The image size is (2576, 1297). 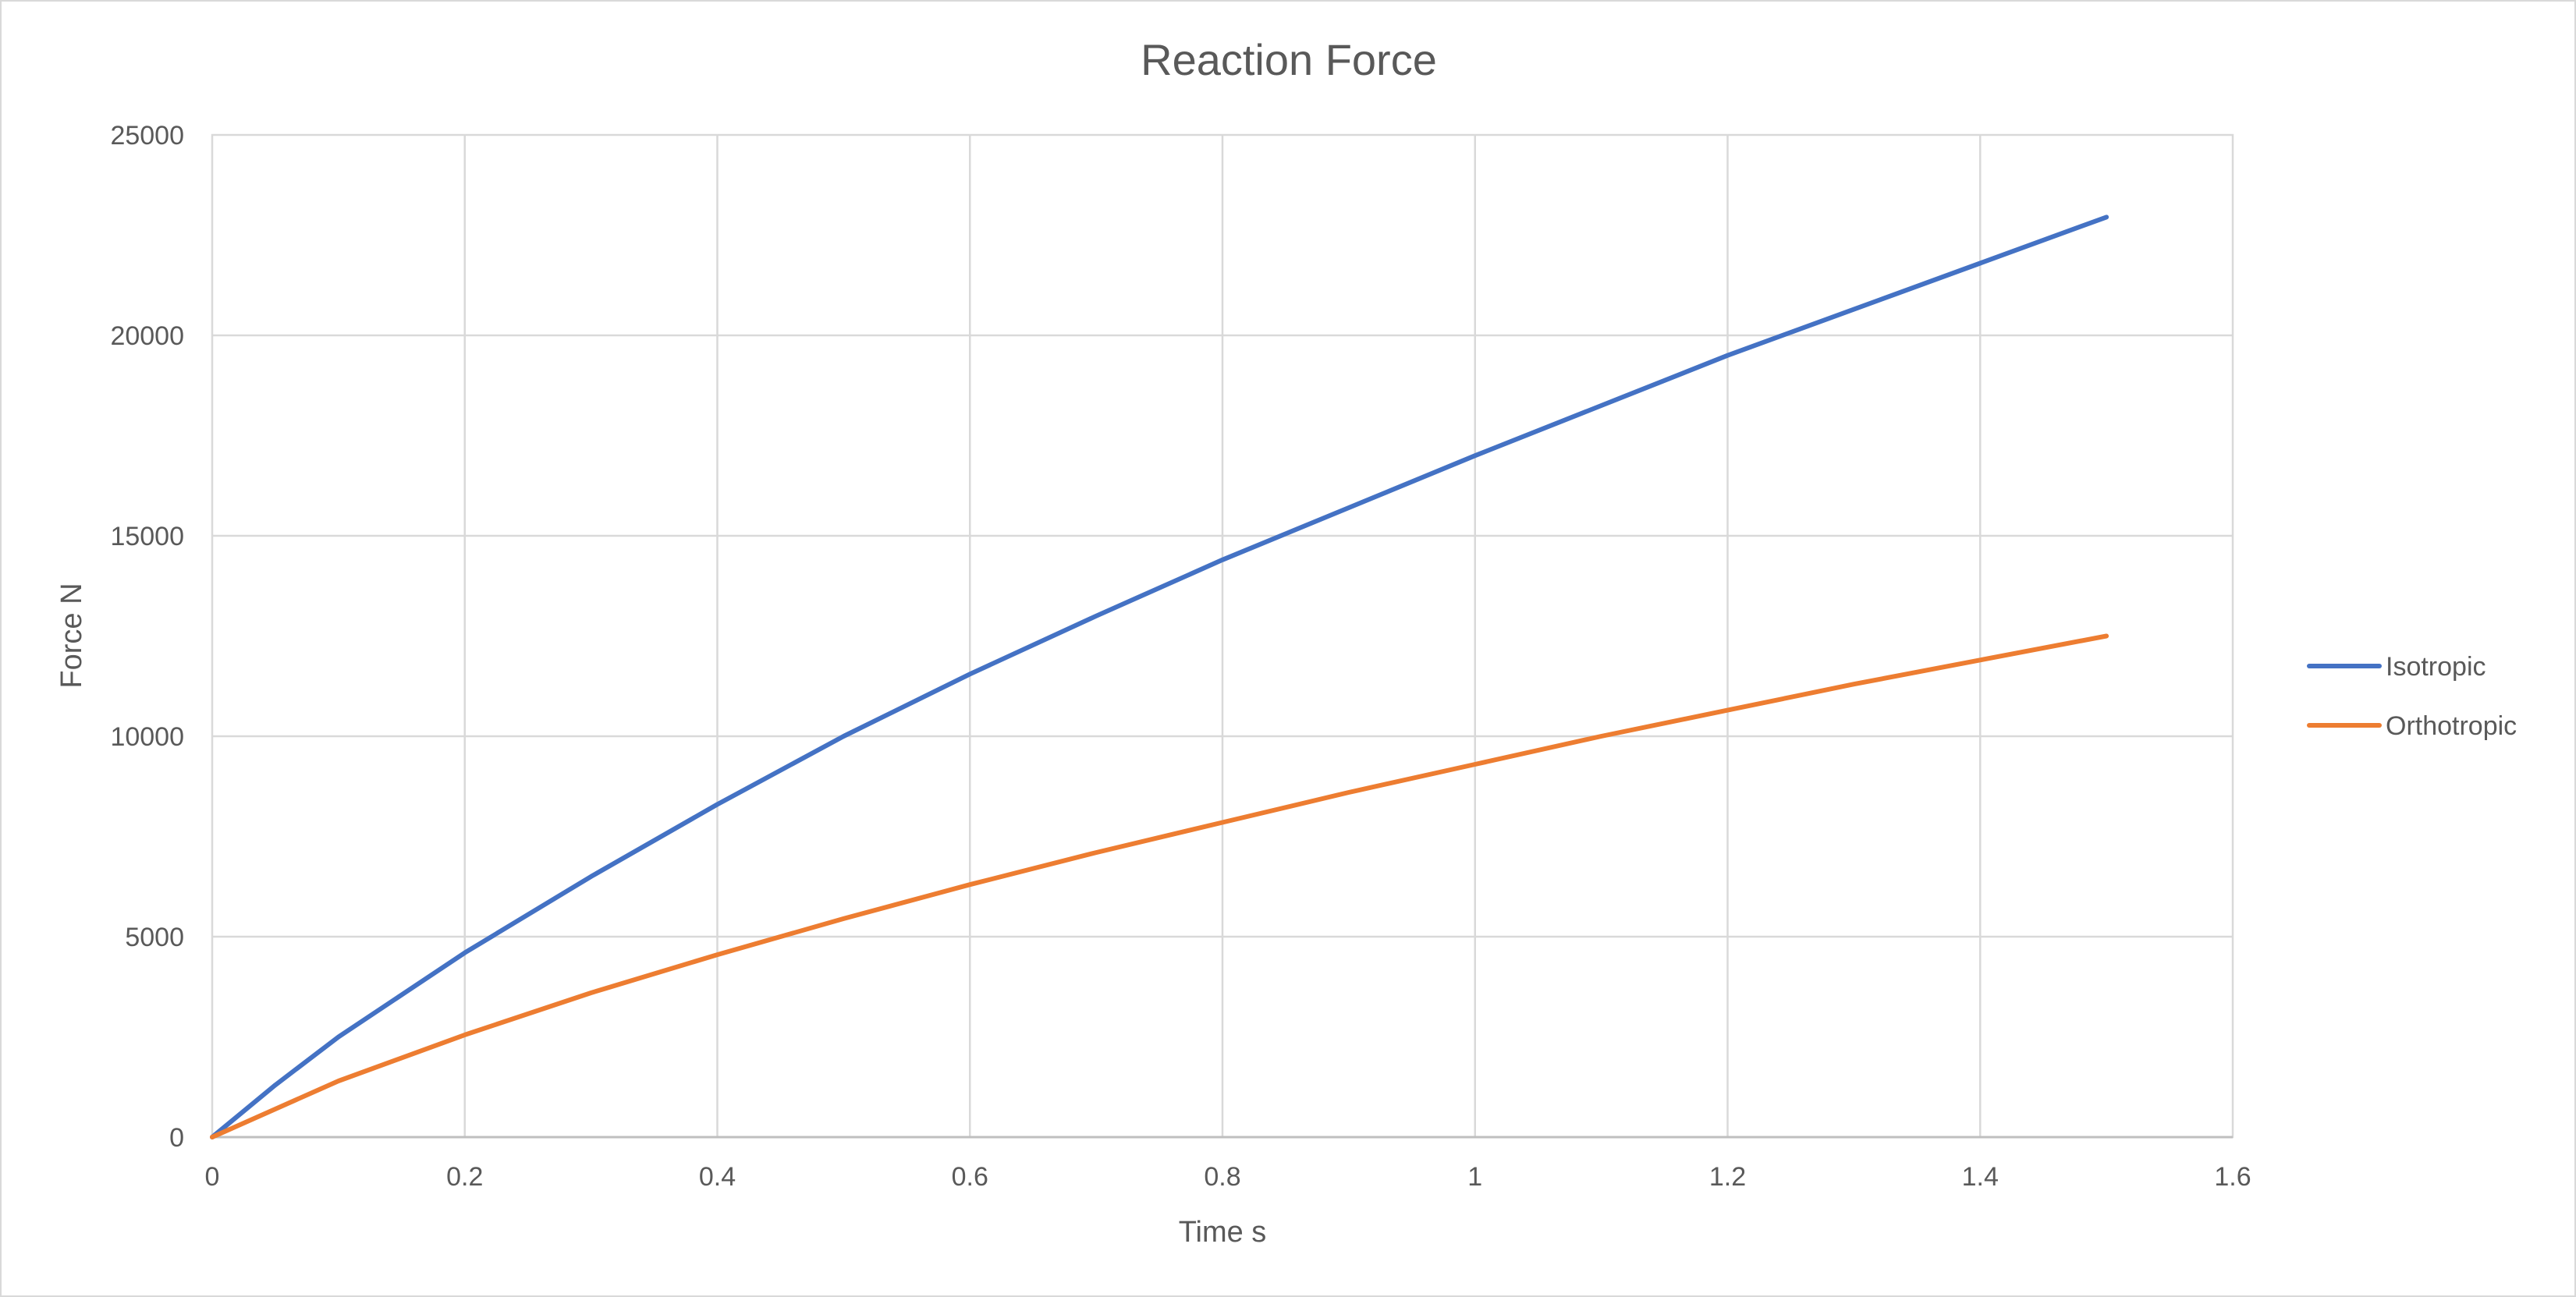 What do you see at coordinates (2412, 696) in the screenshot?
I see `legend: Isotropic Orthotropic` at bounding box center [2412, 696].